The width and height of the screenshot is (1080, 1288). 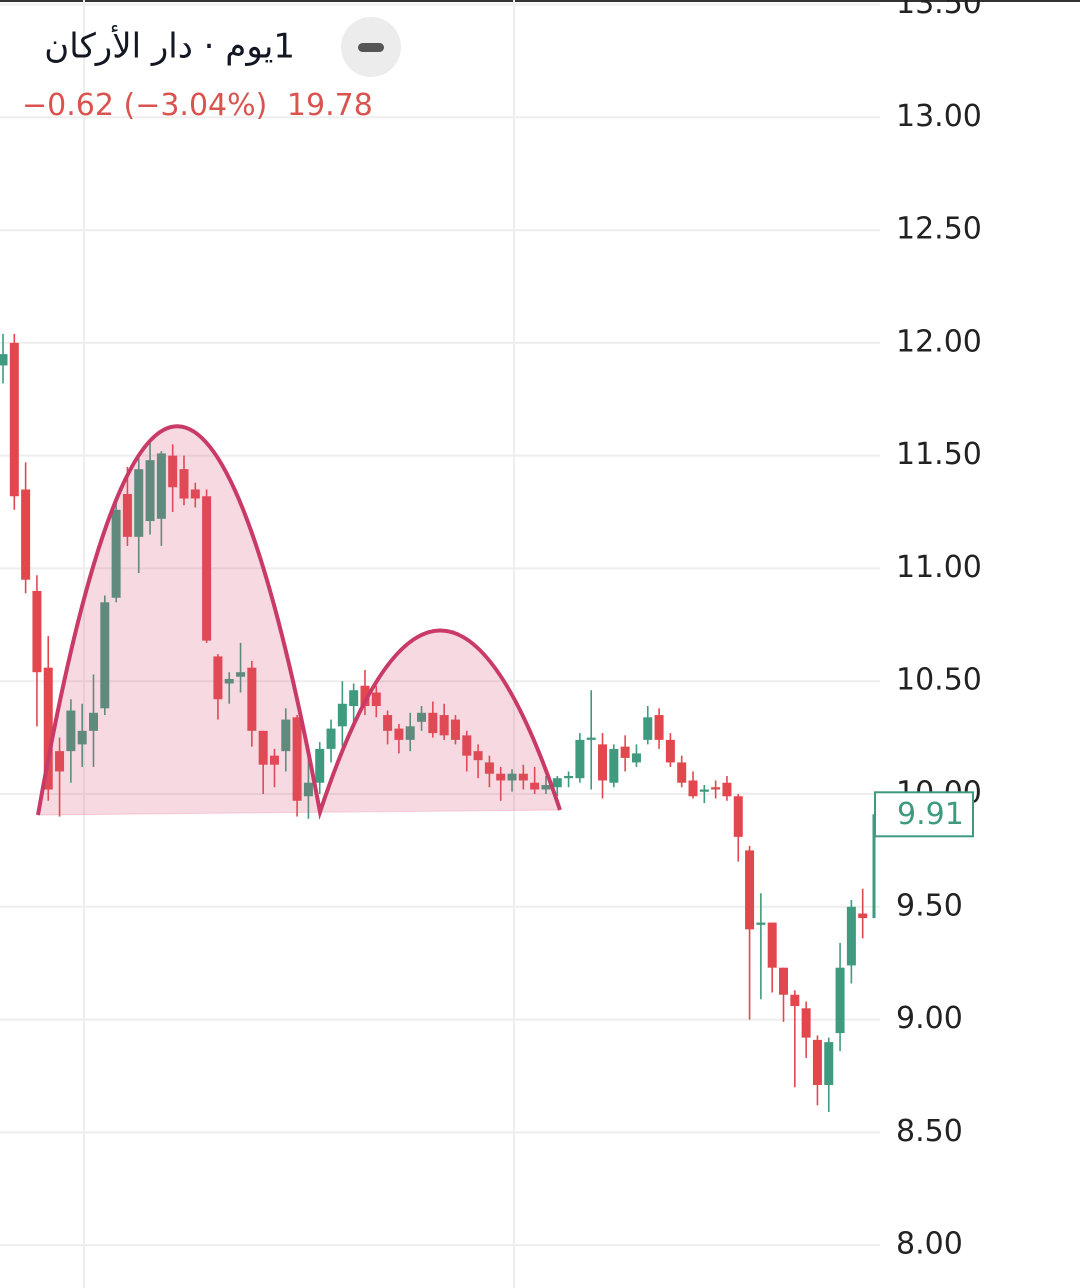 I want to click on y-tick-label: 10.50, so click(x=939, y=680).